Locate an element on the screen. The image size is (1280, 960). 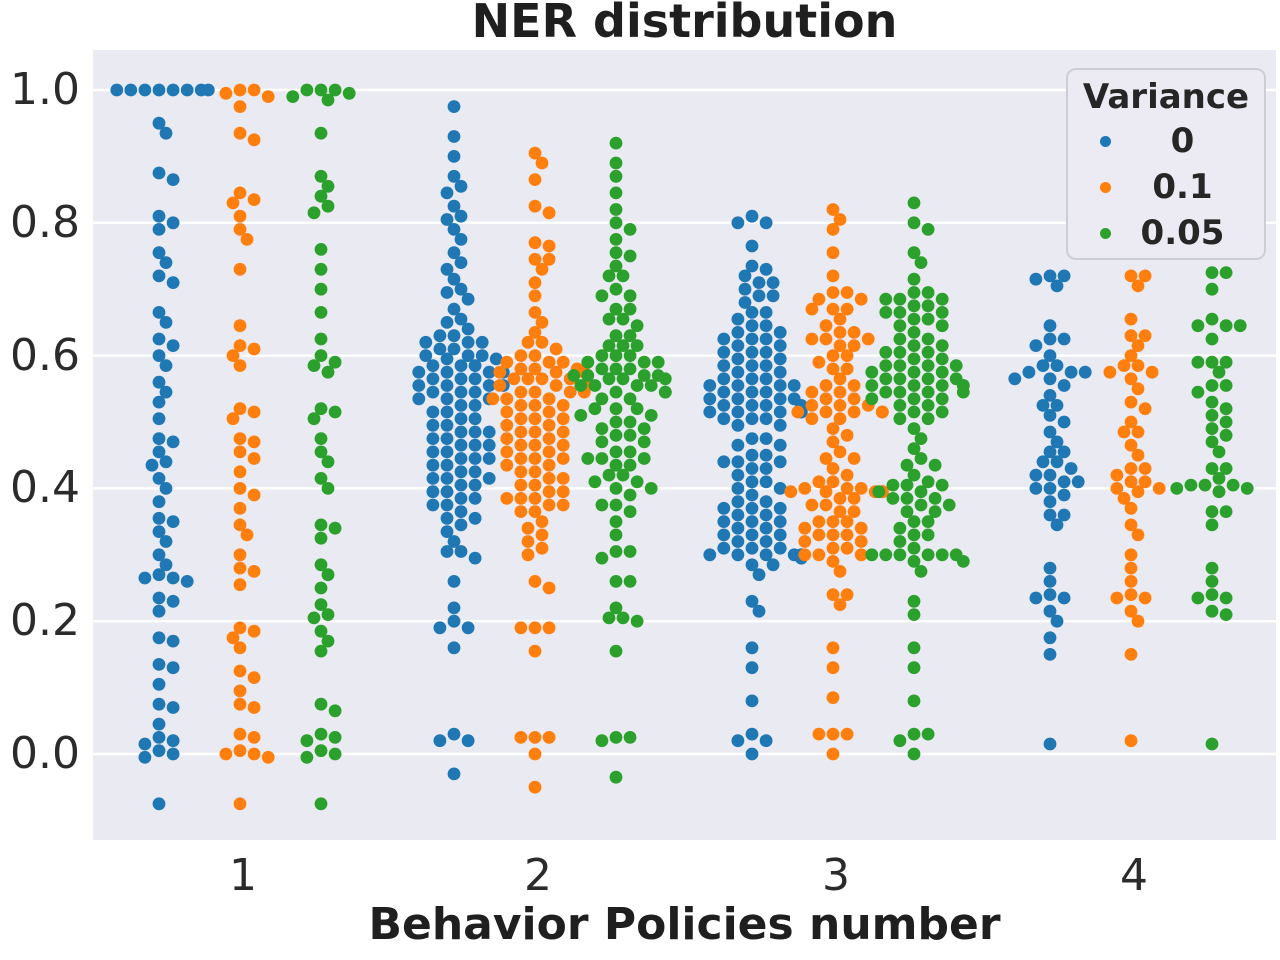
legend-item: 0.1 is located at coordinates (1166, 187).